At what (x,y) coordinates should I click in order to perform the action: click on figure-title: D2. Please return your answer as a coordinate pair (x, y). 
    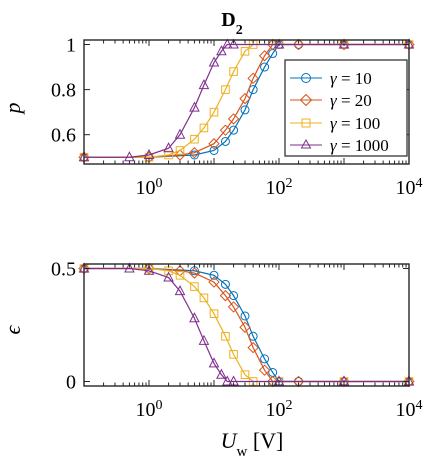
    Looking at the image, I should click on (231, 23).